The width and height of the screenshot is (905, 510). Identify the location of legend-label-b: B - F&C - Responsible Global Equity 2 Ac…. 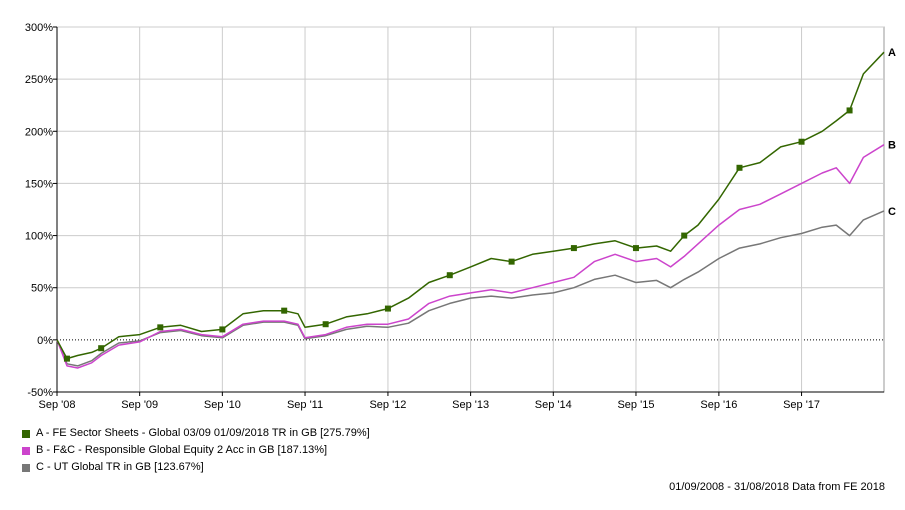
(182, 450).